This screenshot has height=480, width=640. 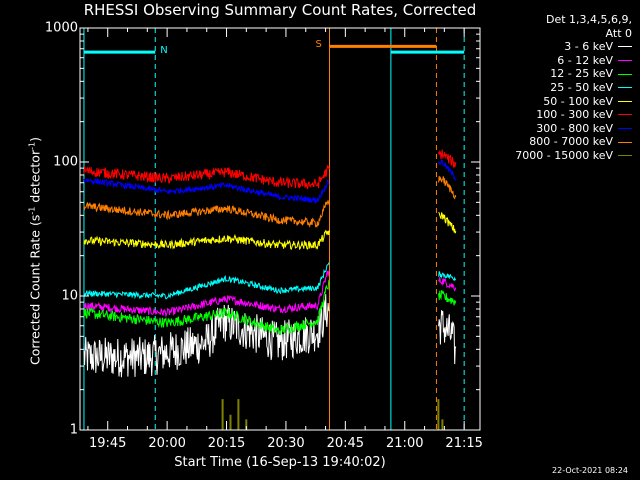 What do you see at coordinates (73, 430) in the screenshot?
I see `y-tick-label: 1` at bounding box center [73, 430].